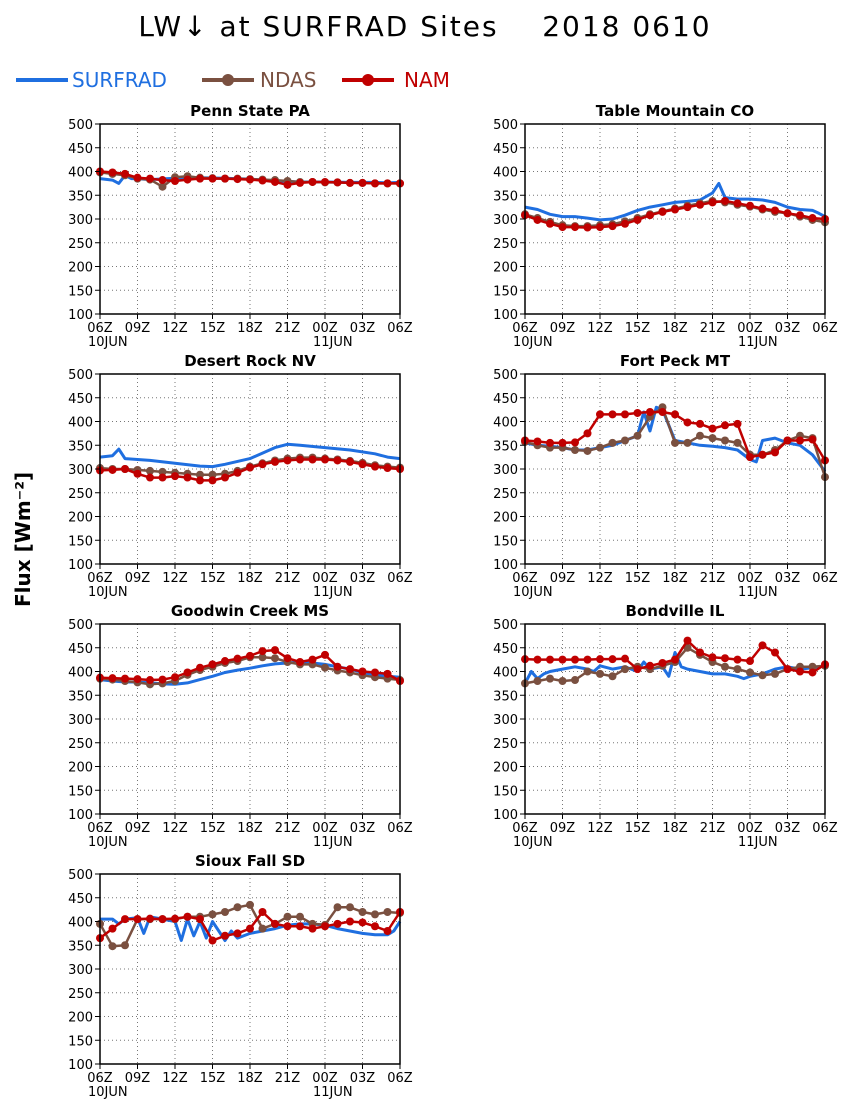 The width and height of the screenshot is (850, 1100). I want to click on panel-title: Desert Rock NV, so click(250, 361).